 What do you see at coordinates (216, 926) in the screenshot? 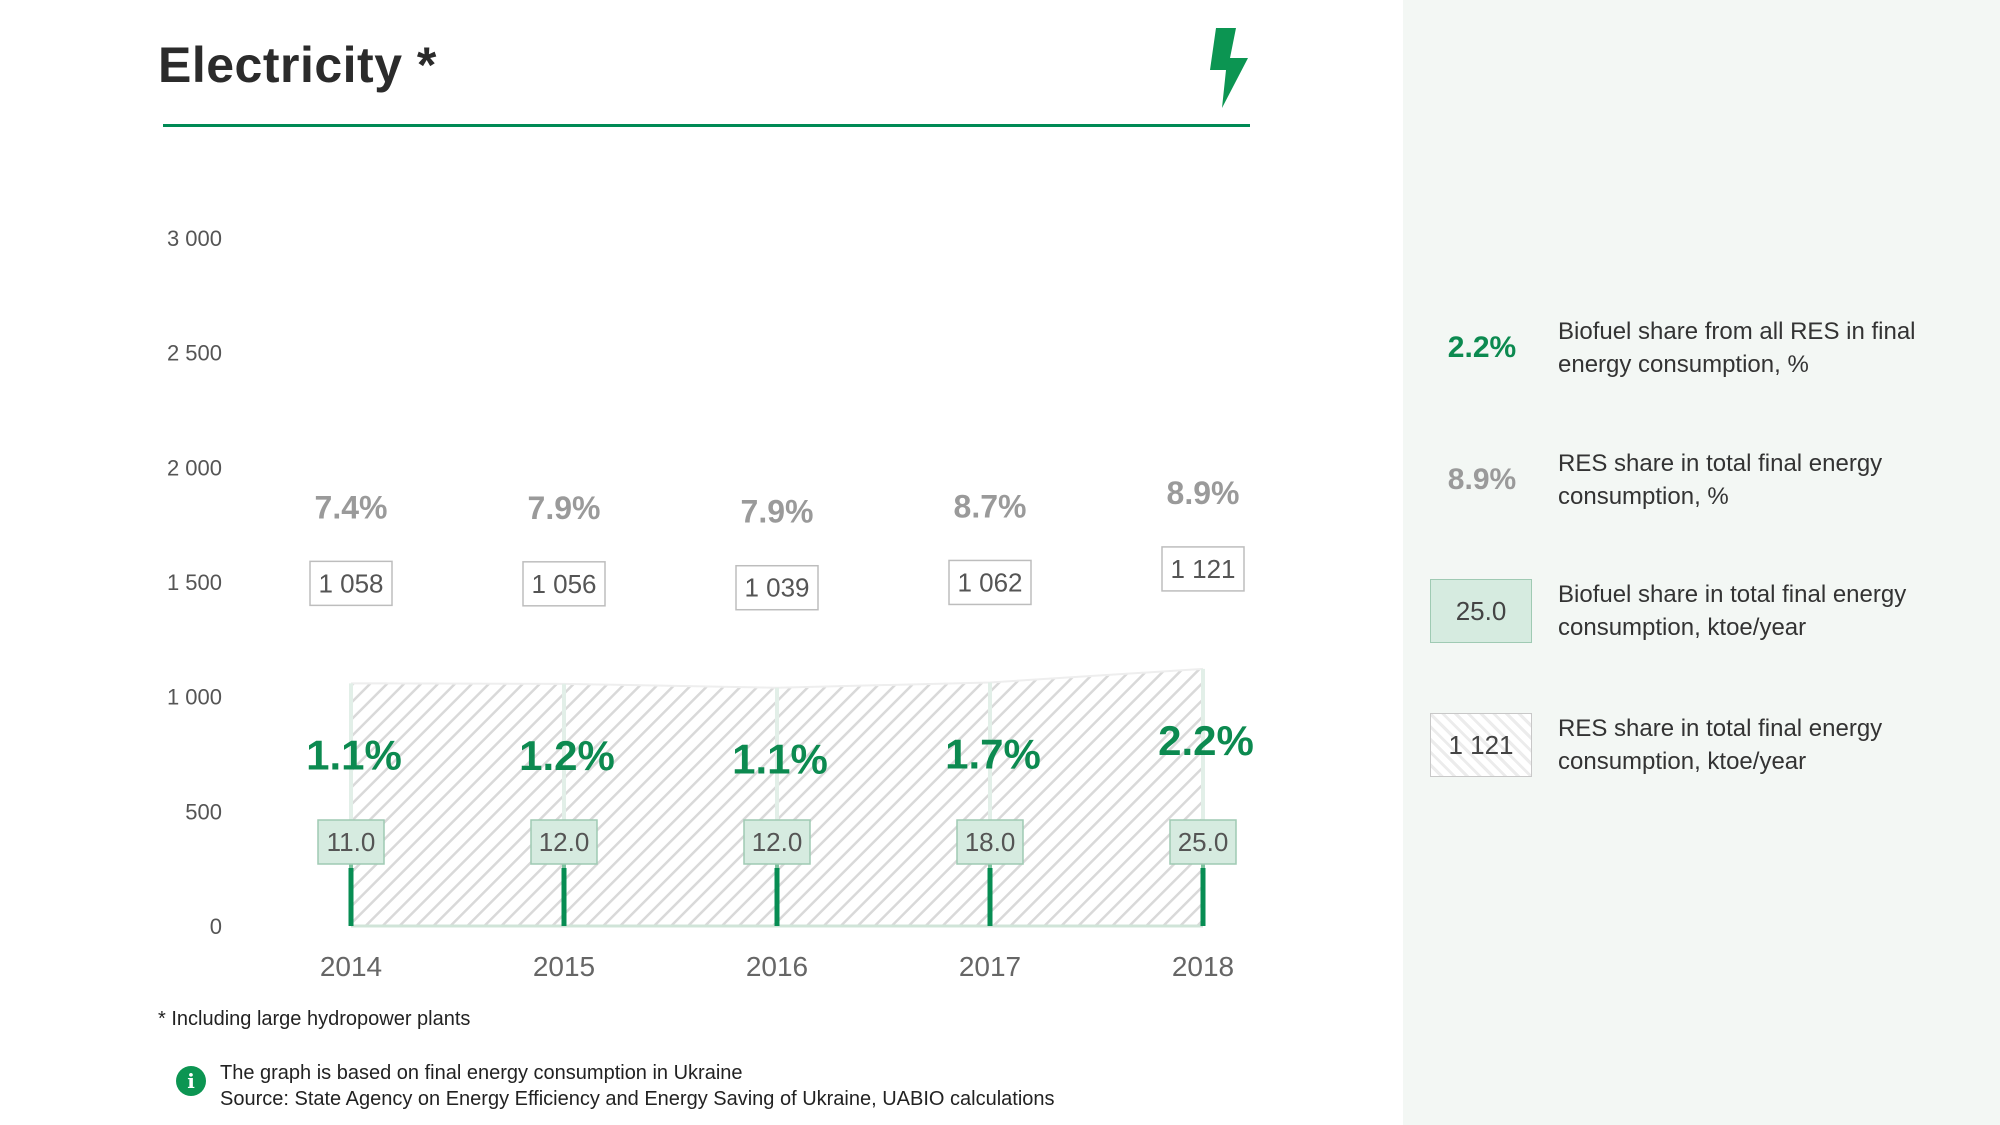
I see `y-tick-label: 0` at bounding box center [216, 926].